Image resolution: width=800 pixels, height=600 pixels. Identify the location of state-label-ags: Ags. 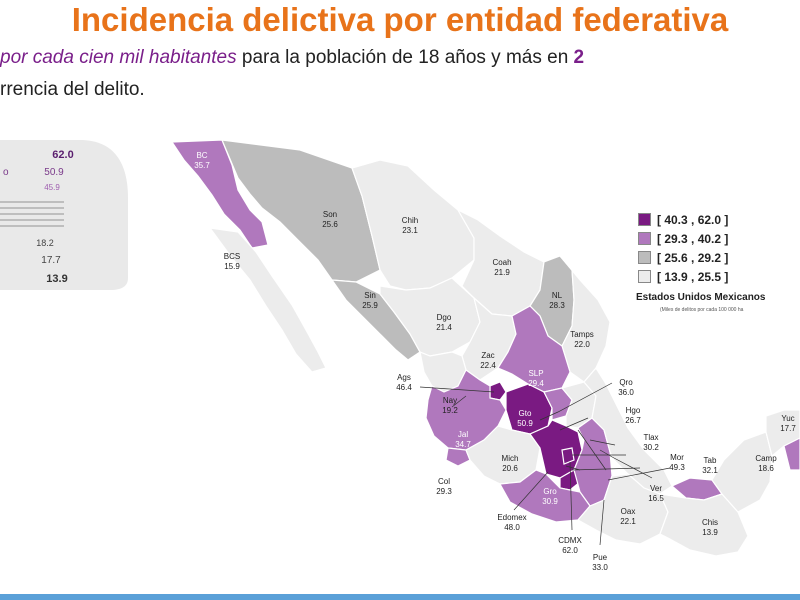
(404, 377).